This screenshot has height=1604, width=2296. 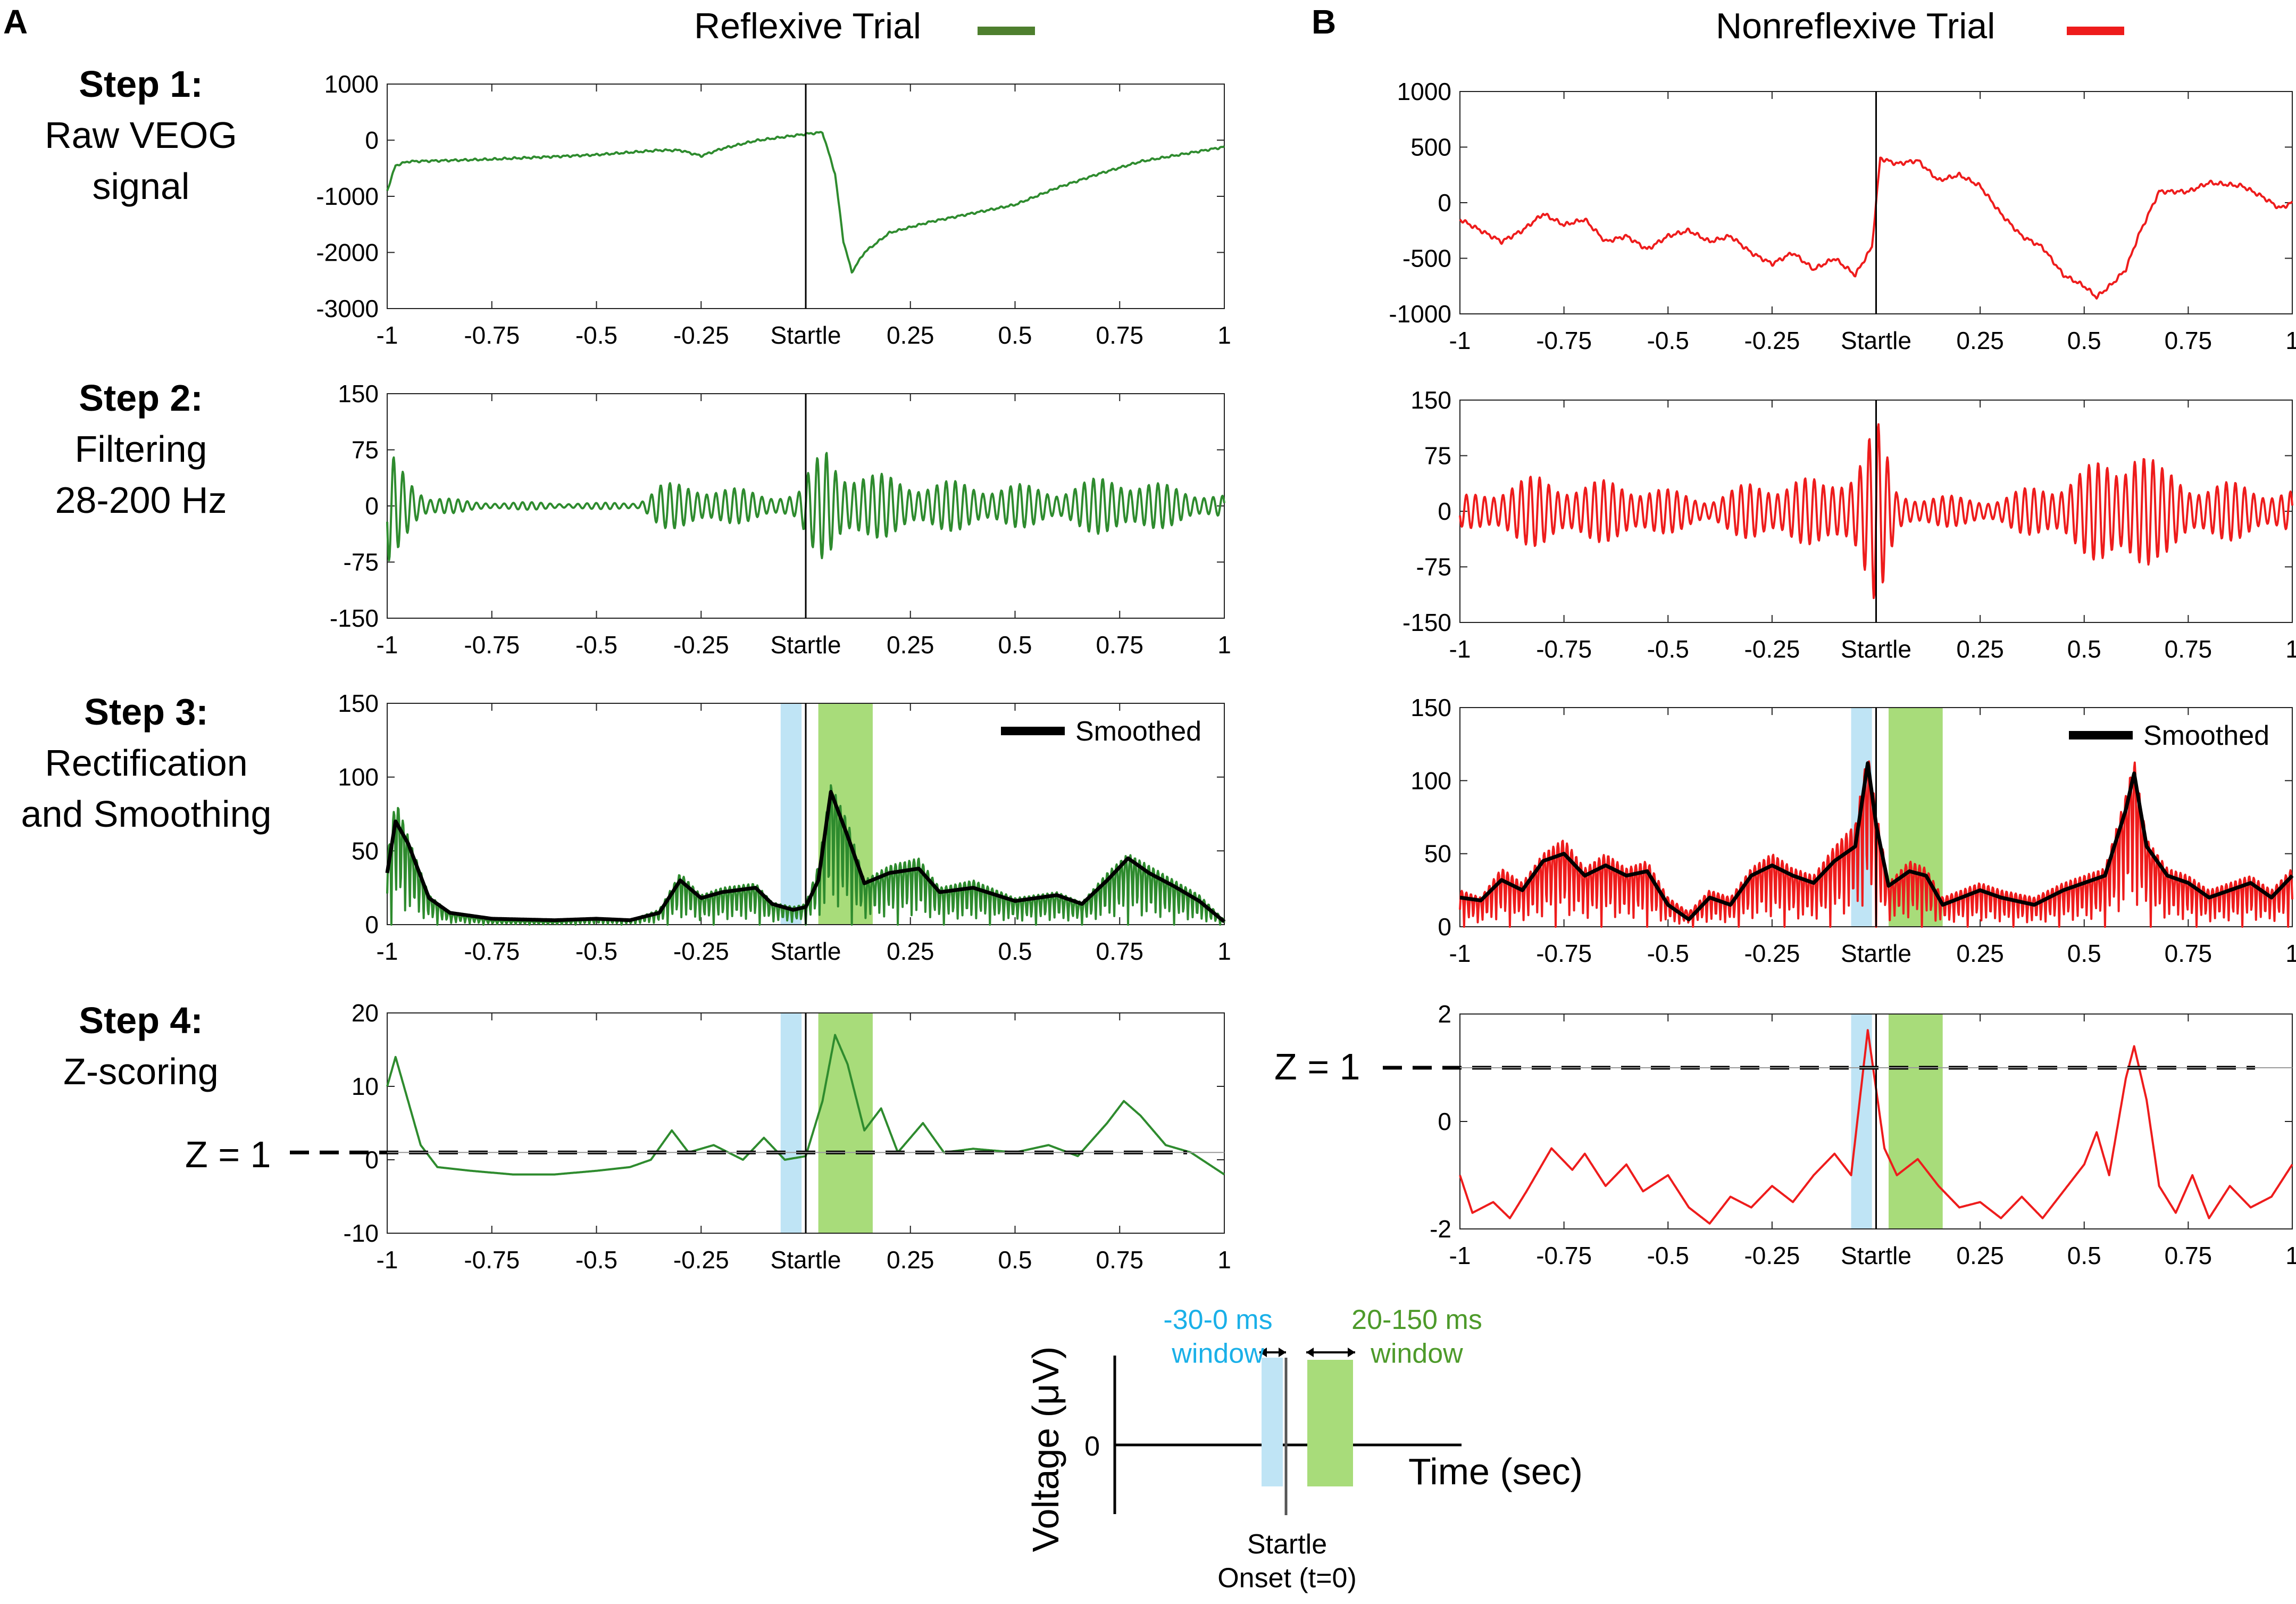 I want to click on step-1-head: Step 1:, so click(x=141, y=84).